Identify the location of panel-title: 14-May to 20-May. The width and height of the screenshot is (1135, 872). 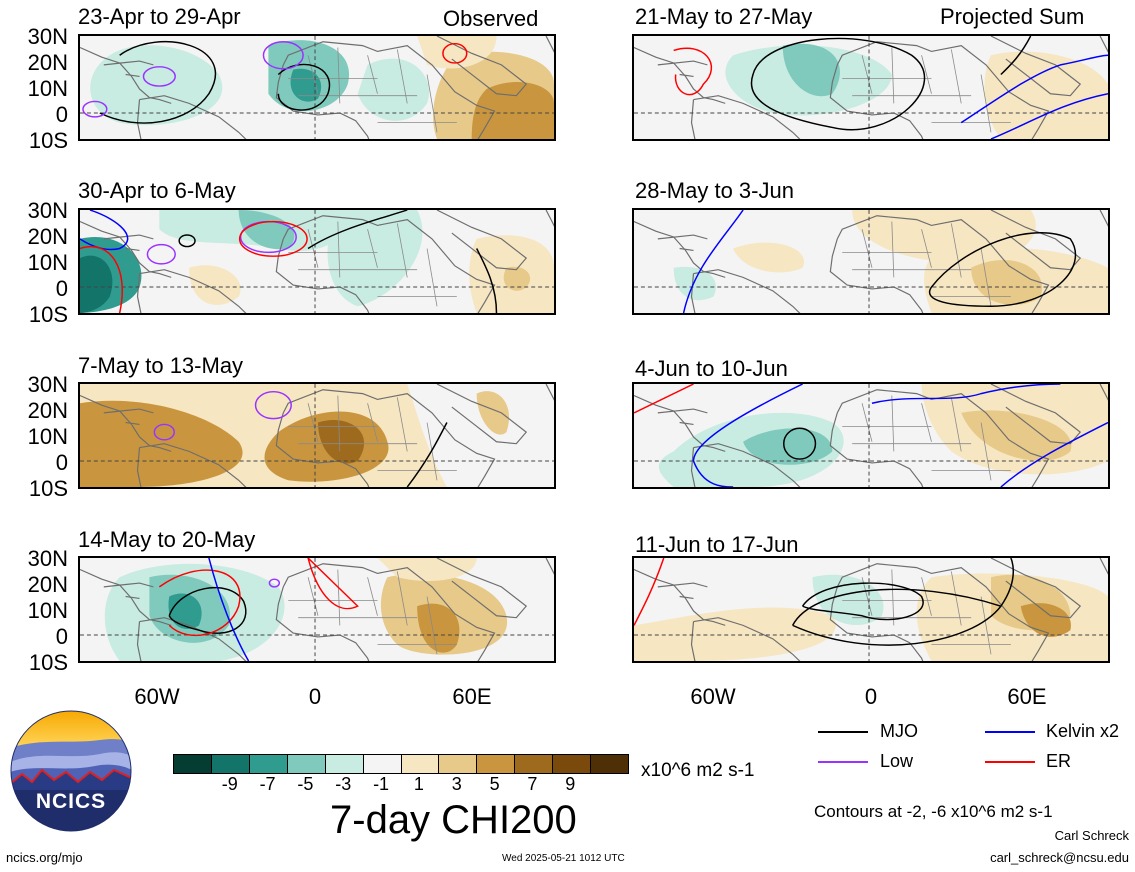
(167, 539).